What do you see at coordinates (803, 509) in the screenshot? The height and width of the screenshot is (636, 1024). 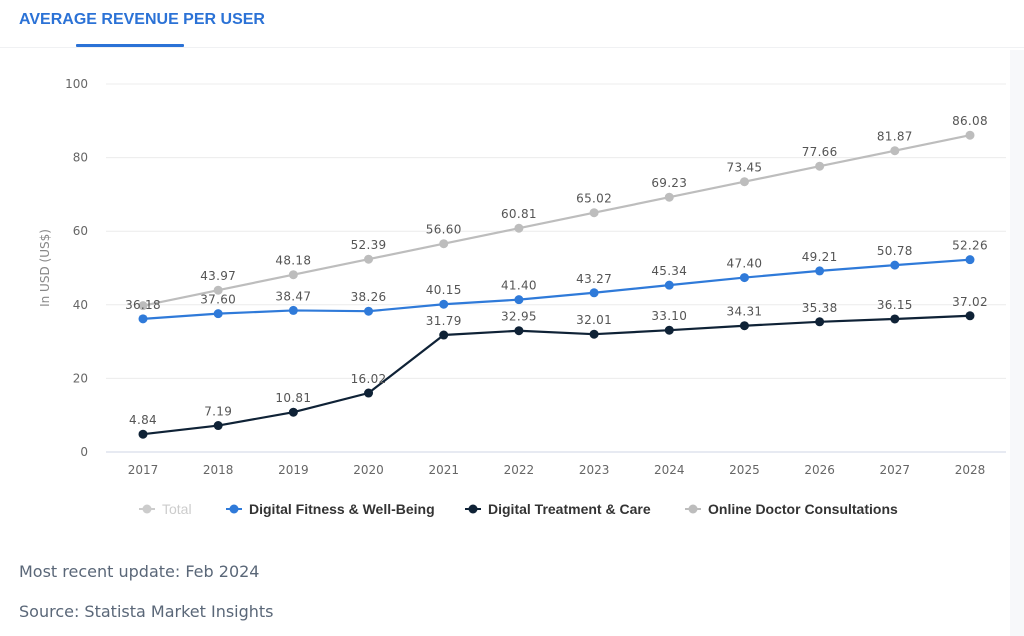 I see `legend-label: Online Doctor Consultations` at bounding box center [803, 509].